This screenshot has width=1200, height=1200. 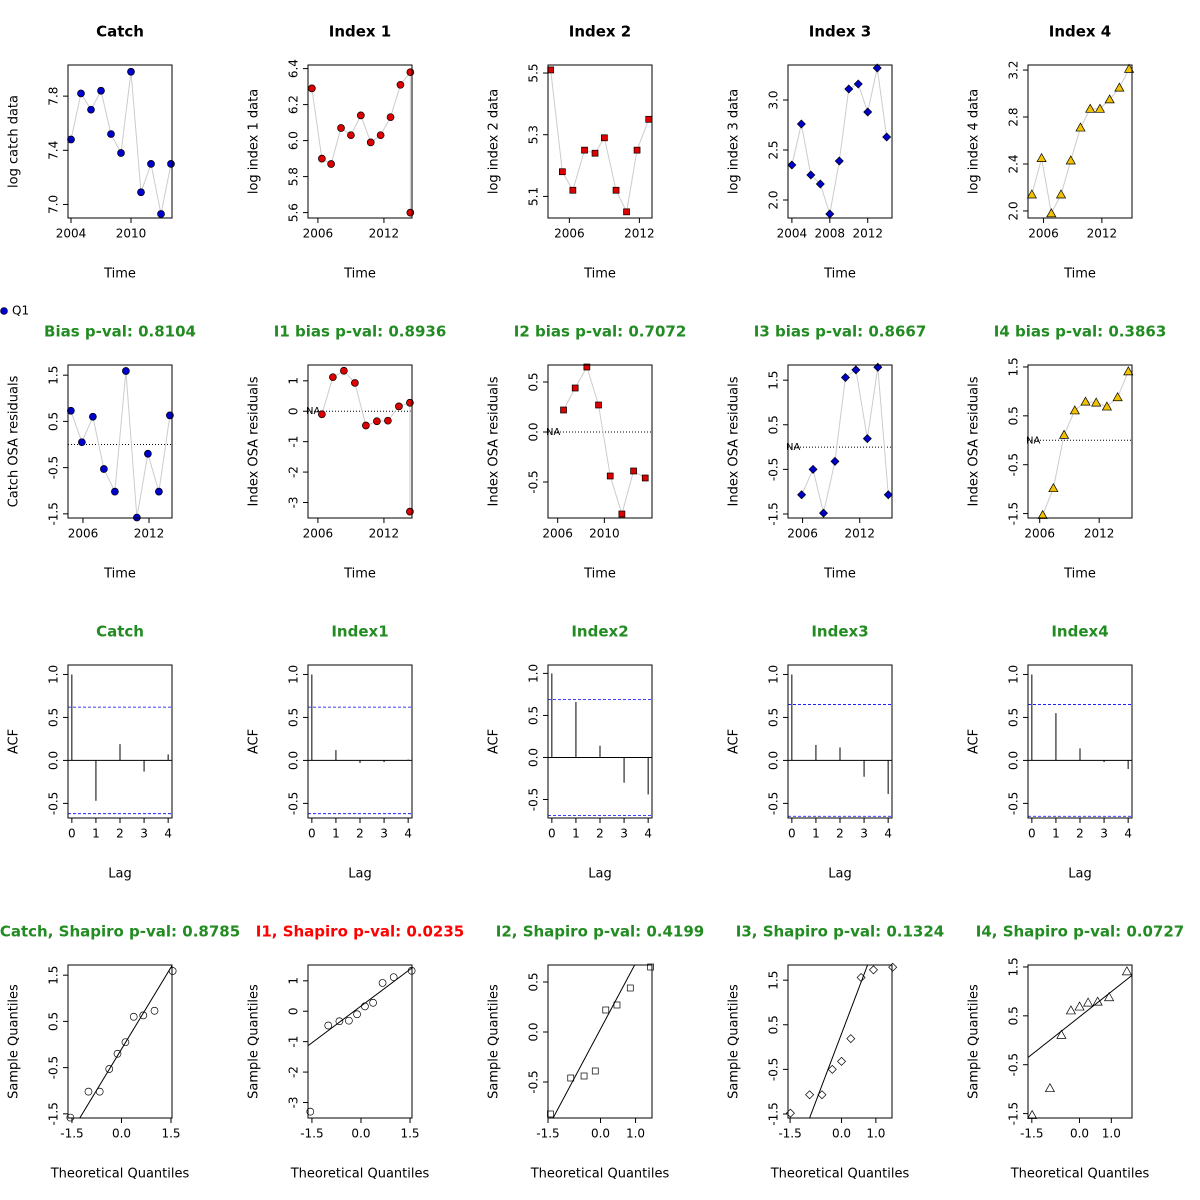 I want to click on panel-title: I4 bias p-val: 0.3863, so click(x=1080, y=332).